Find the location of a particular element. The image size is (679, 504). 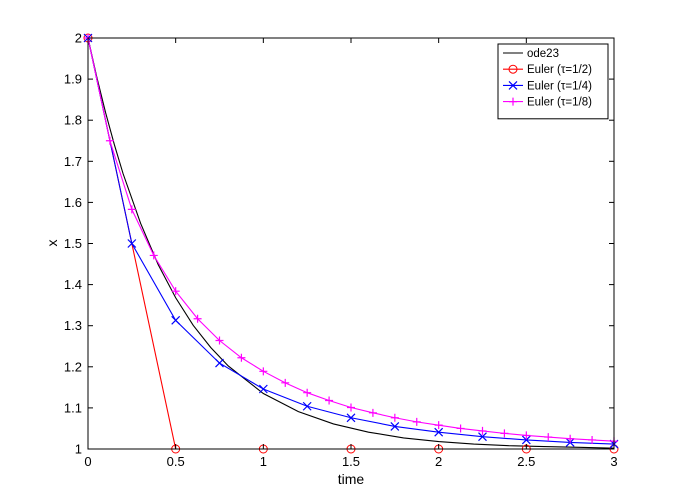

x-tick-label: 3 is located at coordinates (613, 461).